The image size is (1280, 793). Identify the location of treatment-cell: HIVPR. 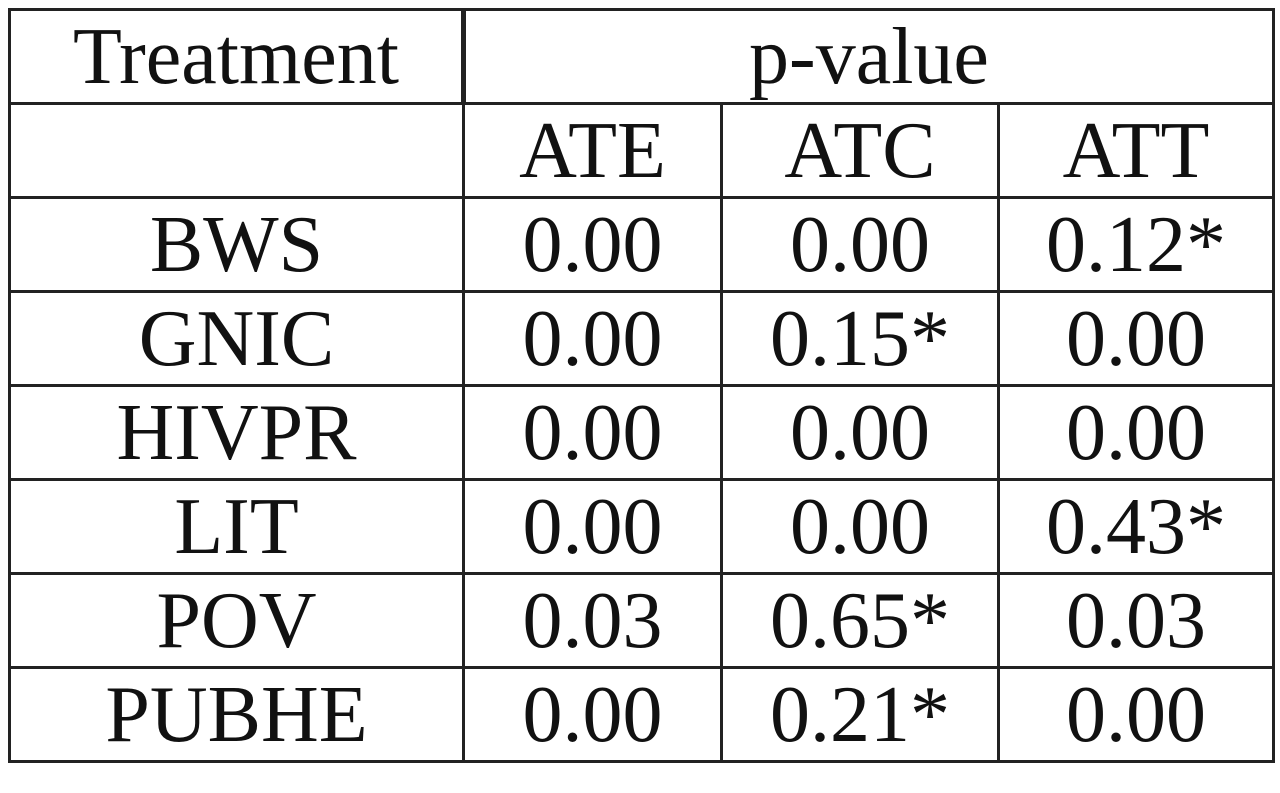
(236, 432).